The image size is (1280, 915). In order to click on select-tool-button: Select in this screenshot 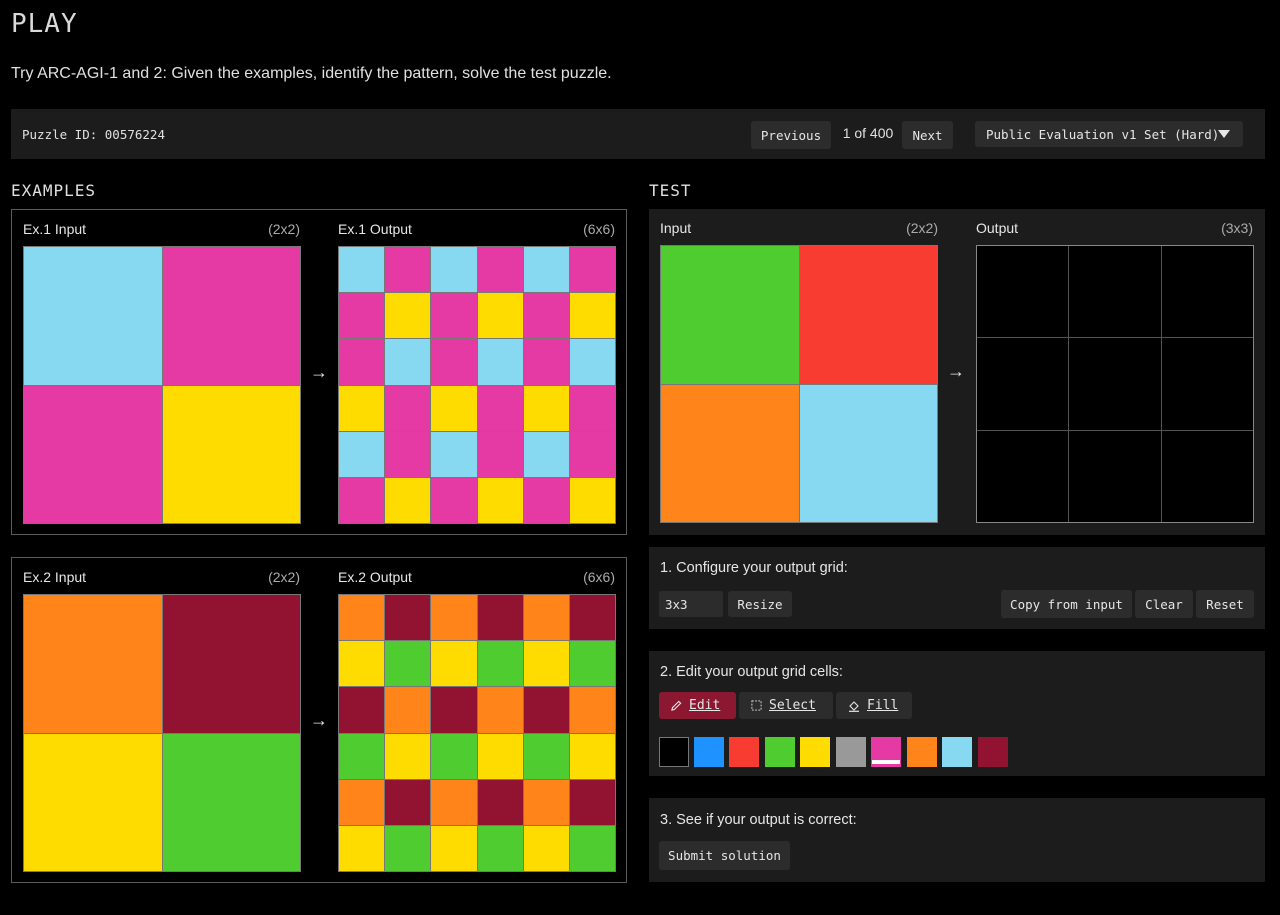, I will do `click(786, 705)`.